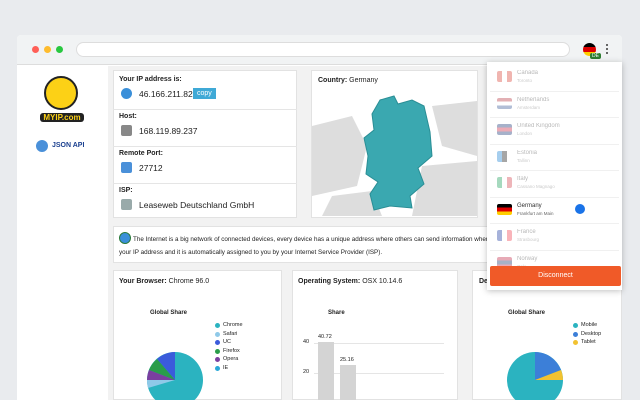 The width and height of the screenshot is (640, 400). What do you see at coordinates (350, 281) in the screenshot?
I see `os-title: Operating System: OSX 10.14.6` at bounding box center [350, 281].